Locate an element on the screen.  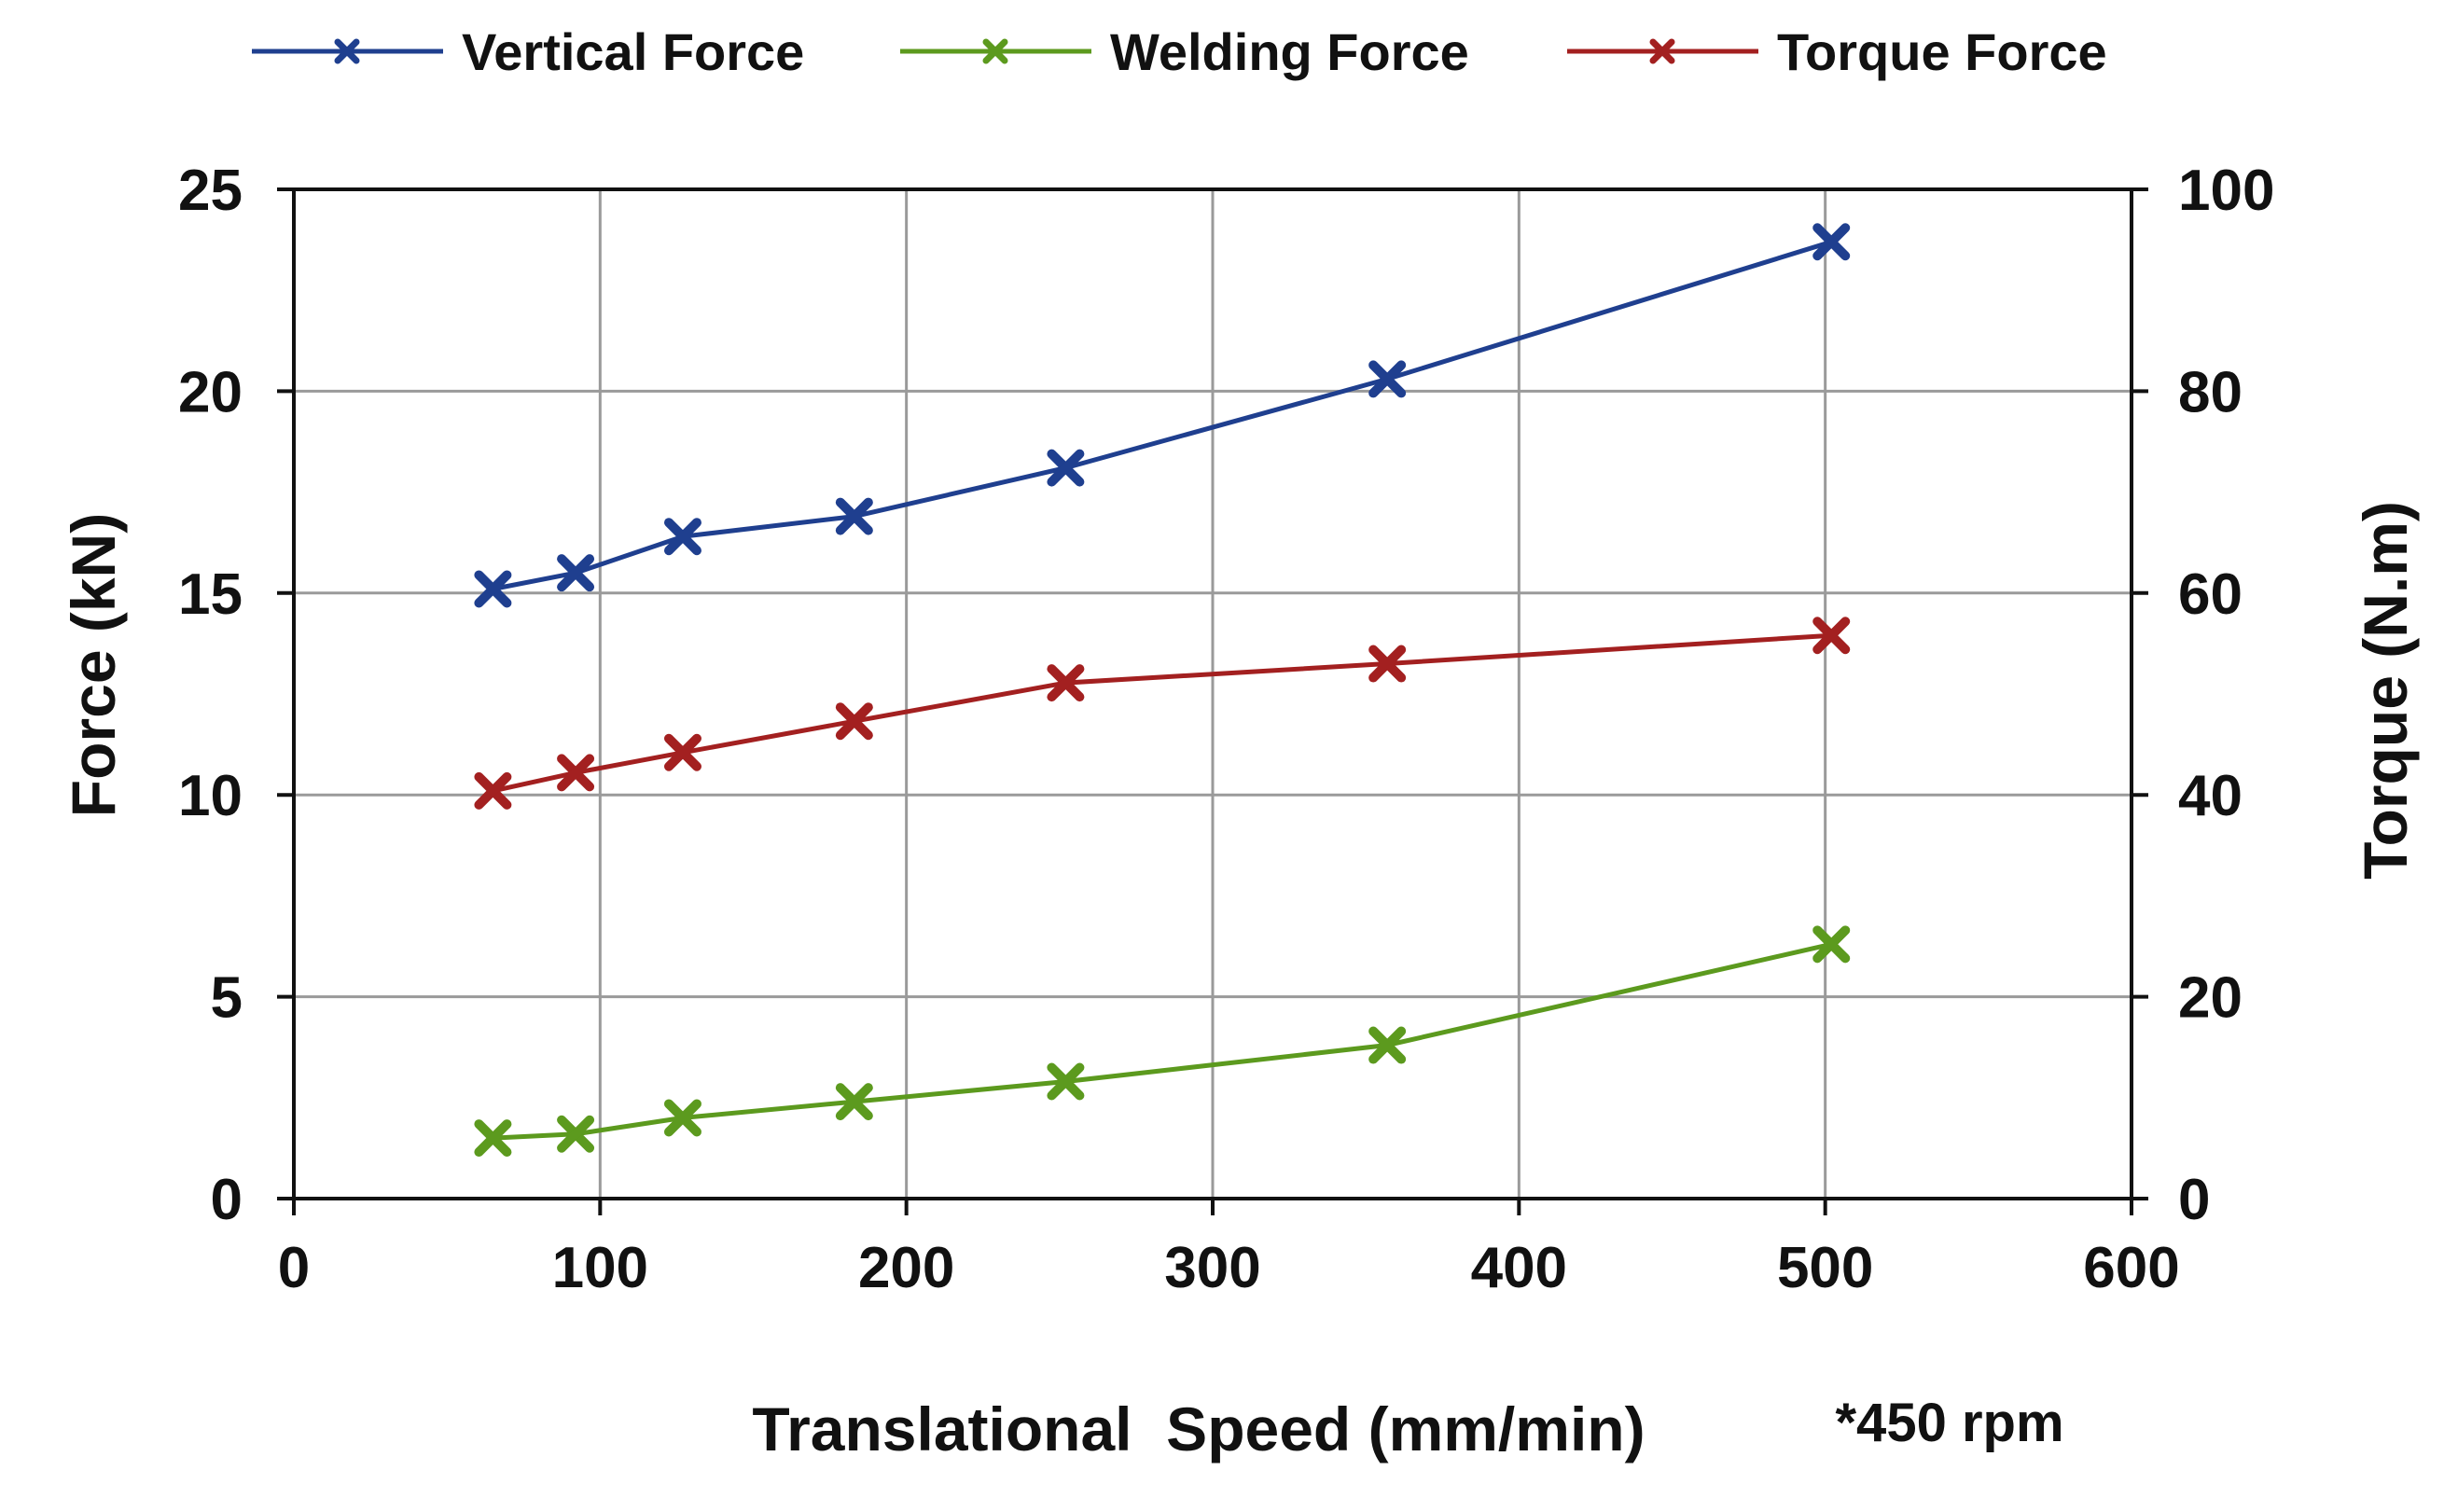
y-tick-label: 20 is located at coordinates (210, 392).